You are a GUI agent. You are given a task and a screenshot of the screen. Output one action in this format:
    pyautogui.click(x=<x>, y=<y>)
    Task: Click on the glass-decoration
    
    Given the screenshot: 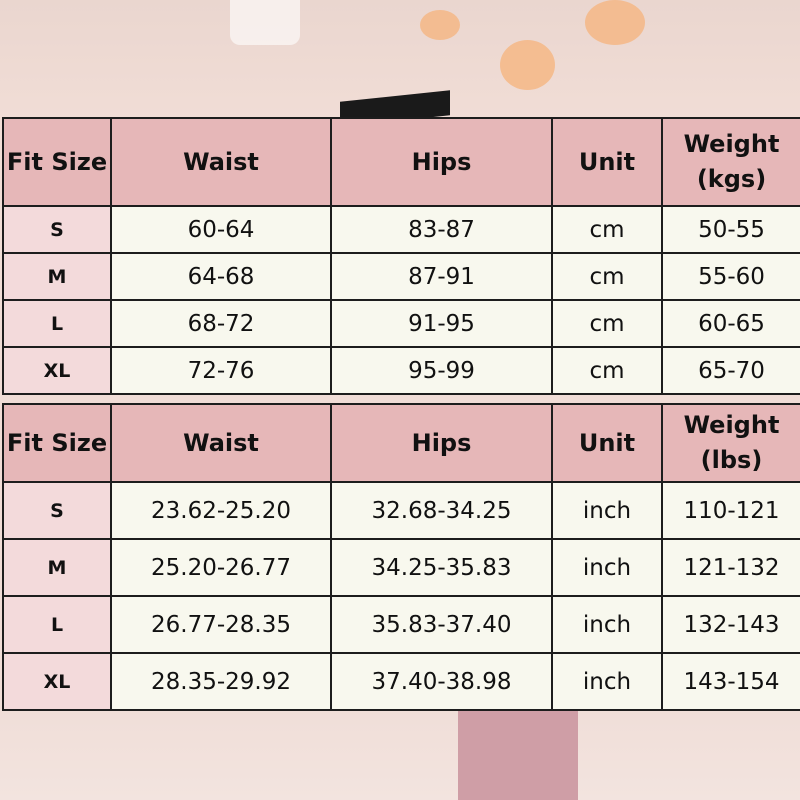 What is the action you would take?
    pyautogui.click(x=265, y=22)
    